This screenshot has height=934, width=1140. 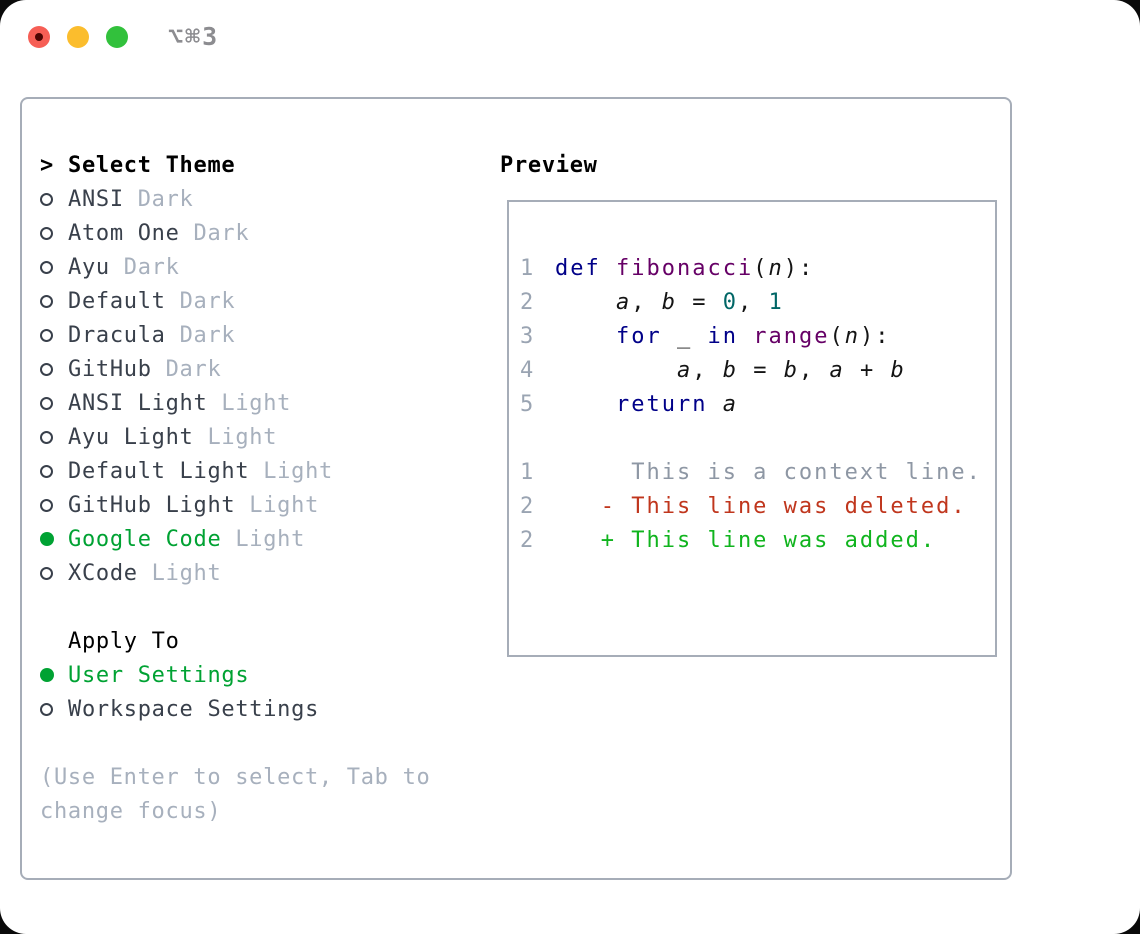 I want to click on cursor-arrow-icon: >, so click(x=47, y=165).